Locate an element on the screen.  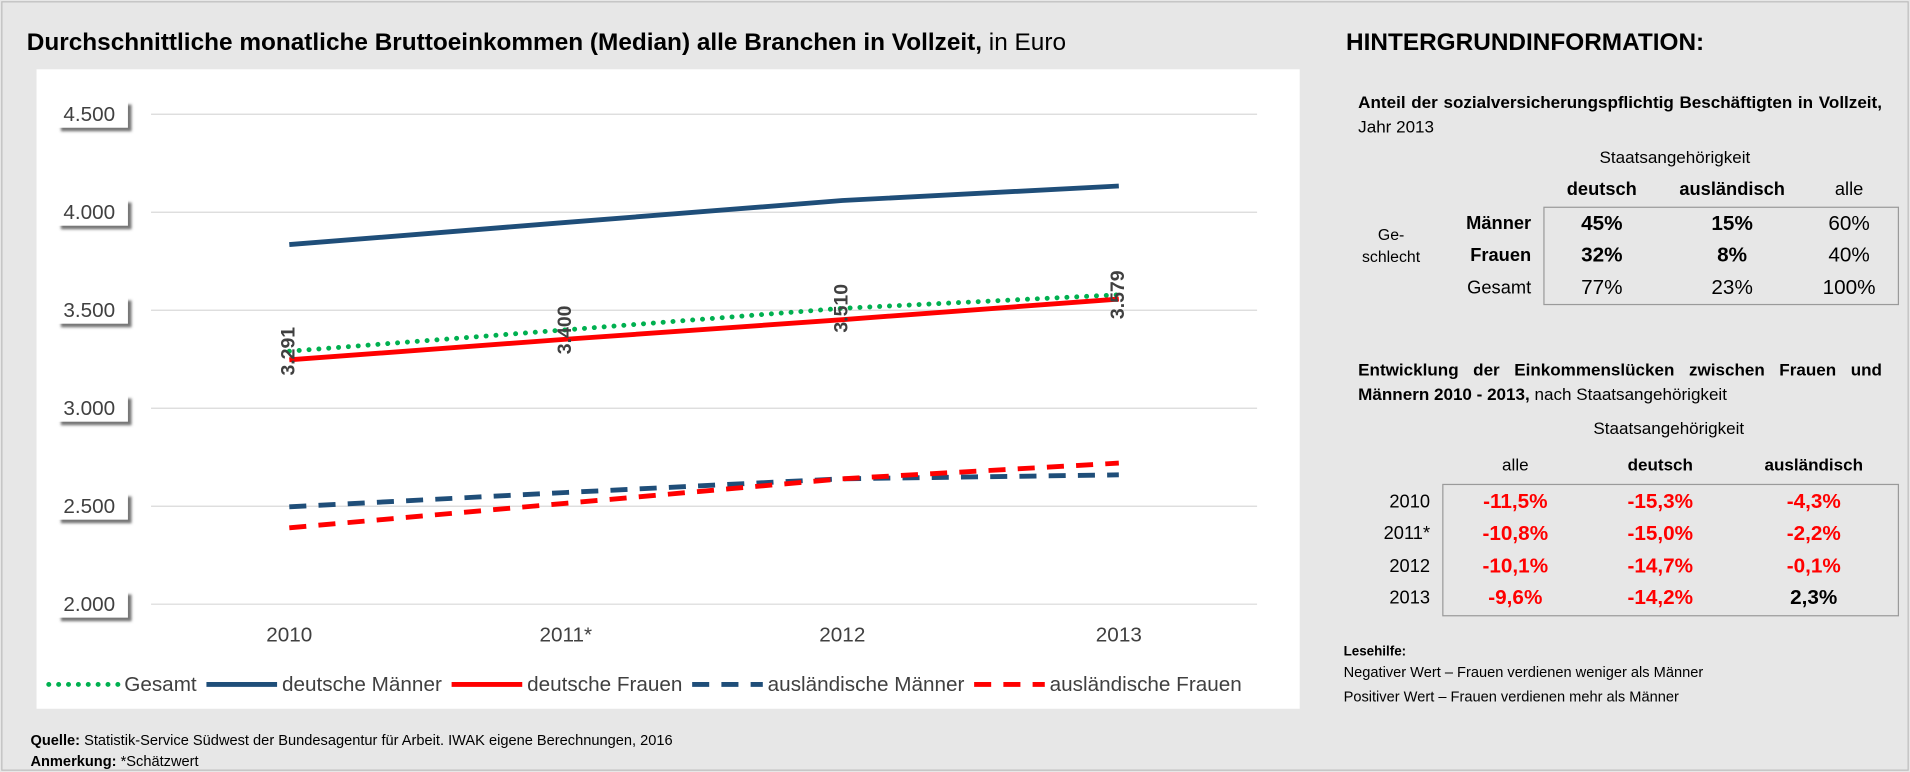
table-cell: -14,2% is located at coordinates (1660, 597).